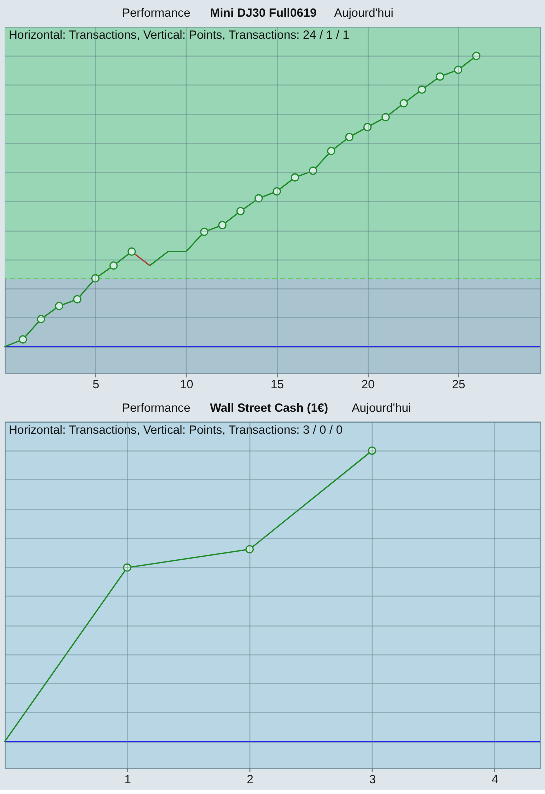  I want to click on chart-title: Mini DJ30 Full0619, so click(264, 13).